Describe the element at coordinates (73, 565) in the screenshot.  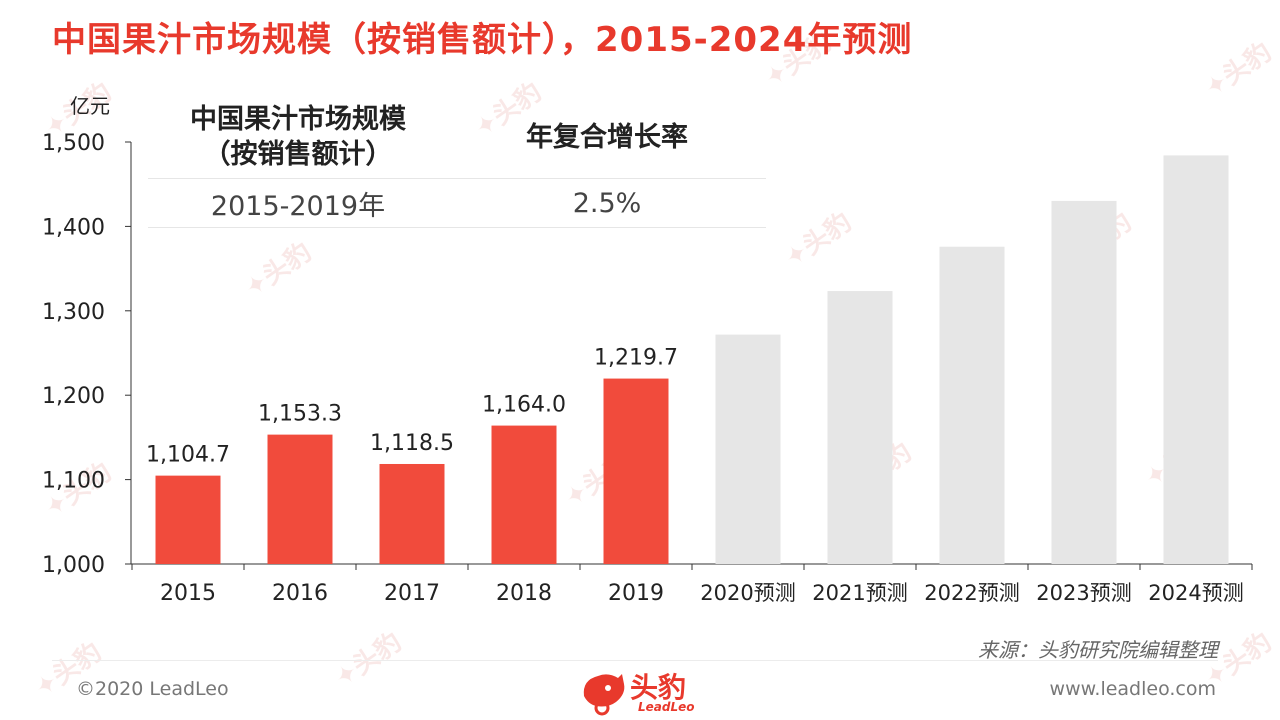
I see `y-tick-label: 1,000` at that location.